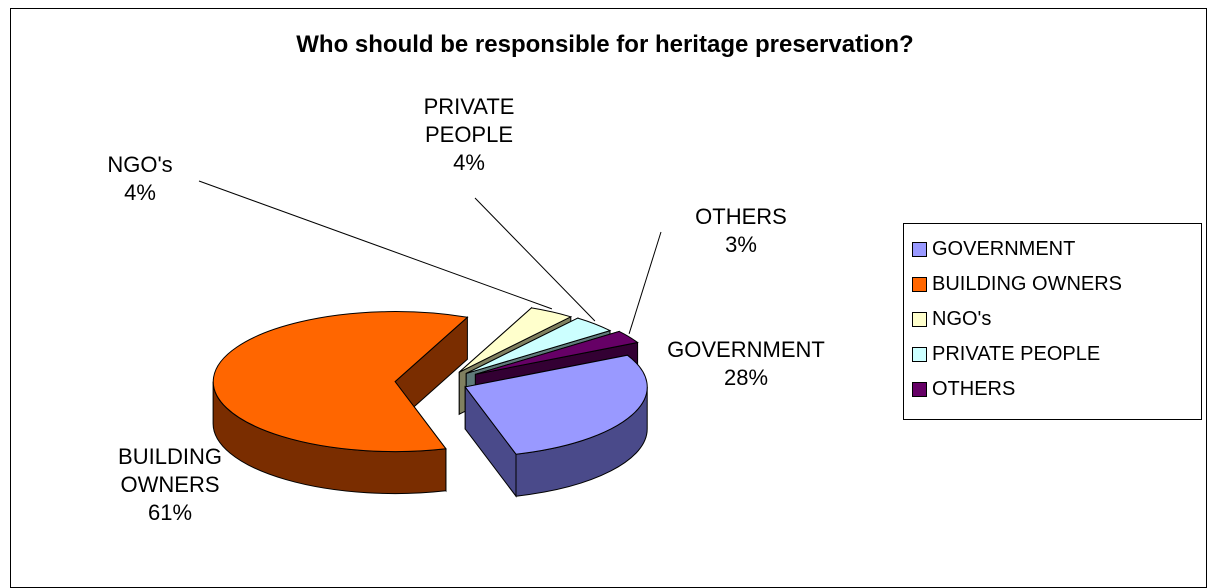 The width and height of the screenshot is (1210, 588). I want to click on data-label-ngos-name: NGO's, so click(140, 164).